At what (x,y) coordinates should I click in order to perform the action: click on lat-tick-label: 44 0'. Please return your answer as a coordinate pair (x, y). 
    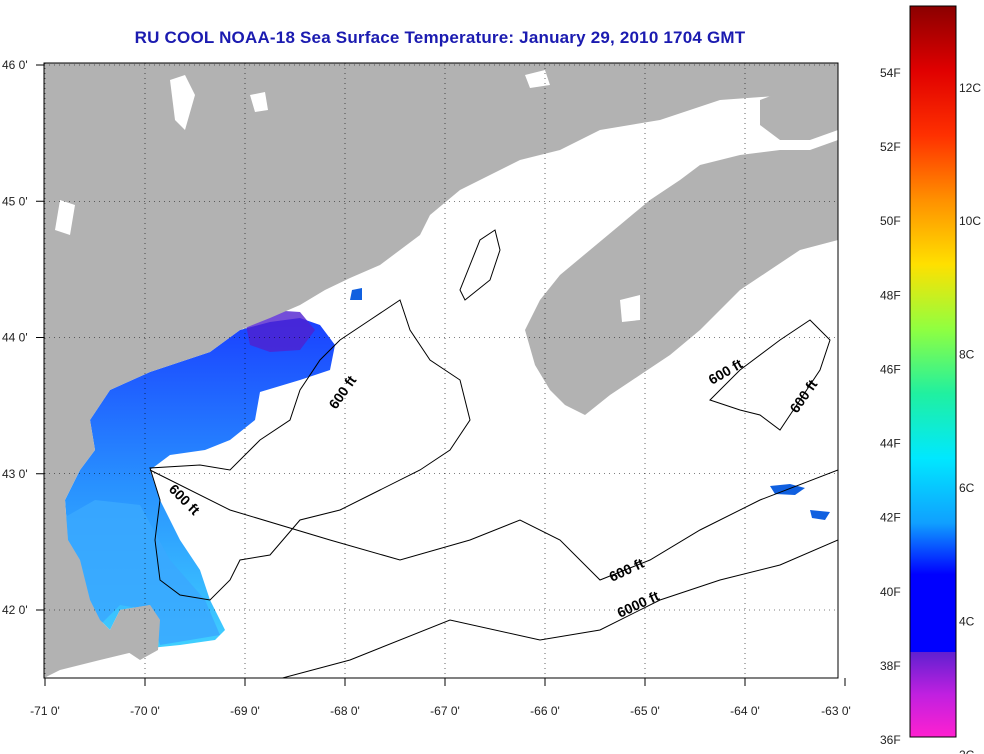
    Looking at the image, I should click on (15, 338).